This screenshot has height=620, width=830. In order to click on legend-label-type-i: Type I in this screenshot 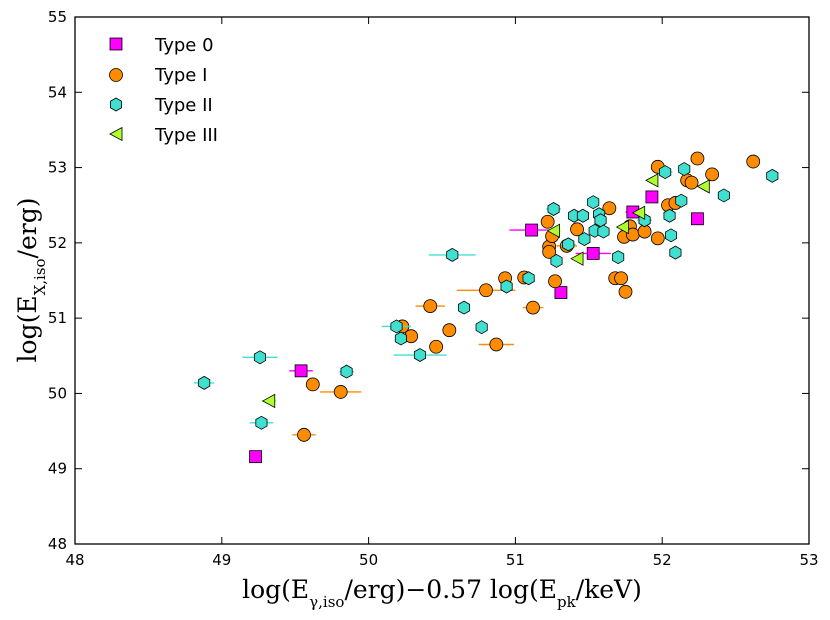, I will do `click(180, 75)`.